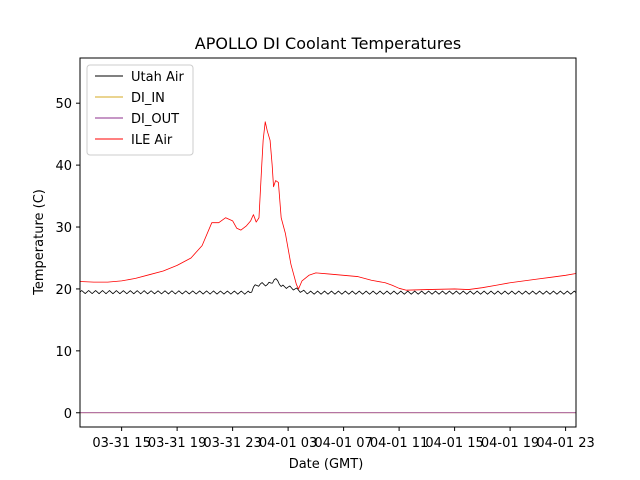 The height and width of the screenshot is (480, 640). I want to click on x-tick-label: 04-01 15, so click(454, 443).